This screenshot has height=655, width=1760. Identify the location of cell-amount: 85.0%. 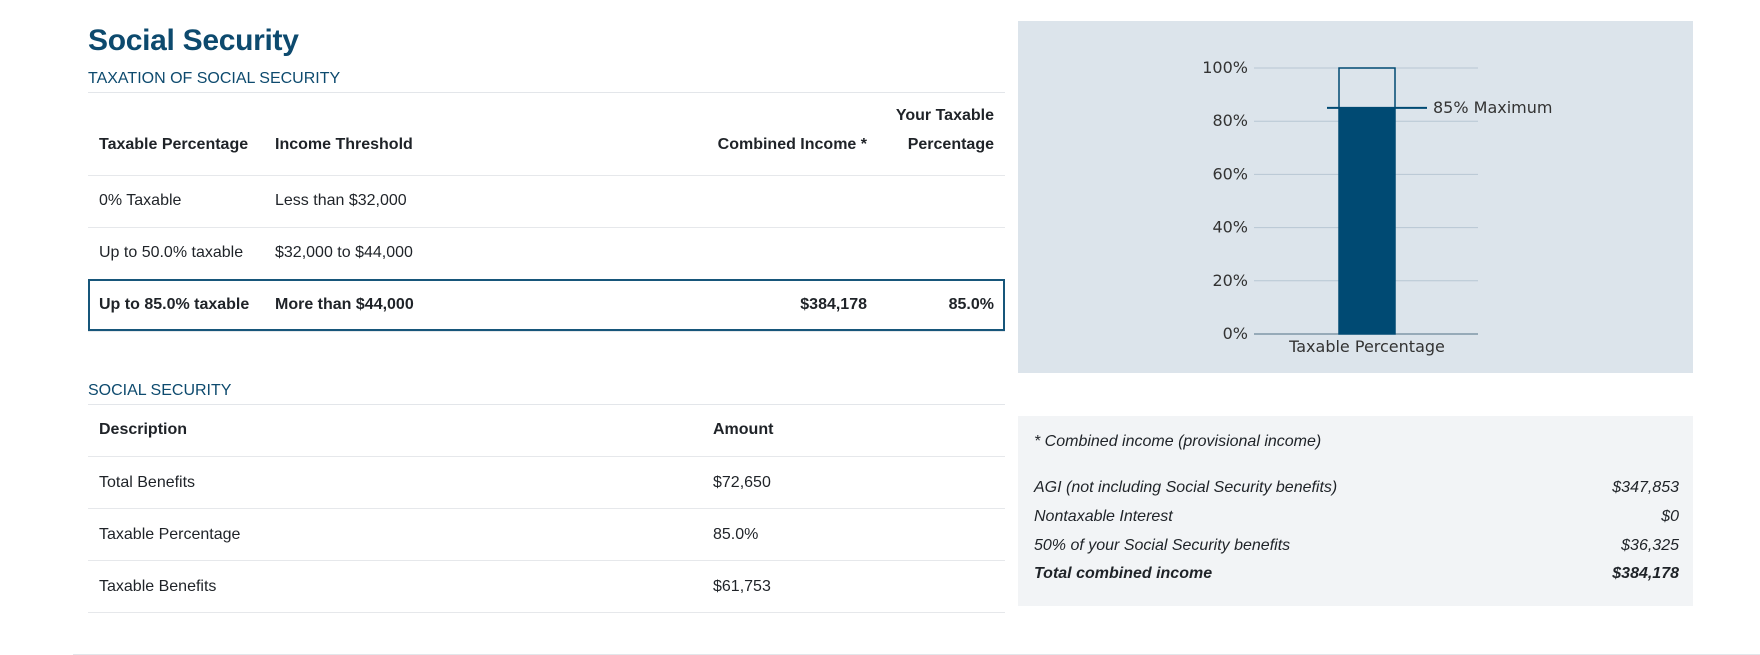
(736, 534).